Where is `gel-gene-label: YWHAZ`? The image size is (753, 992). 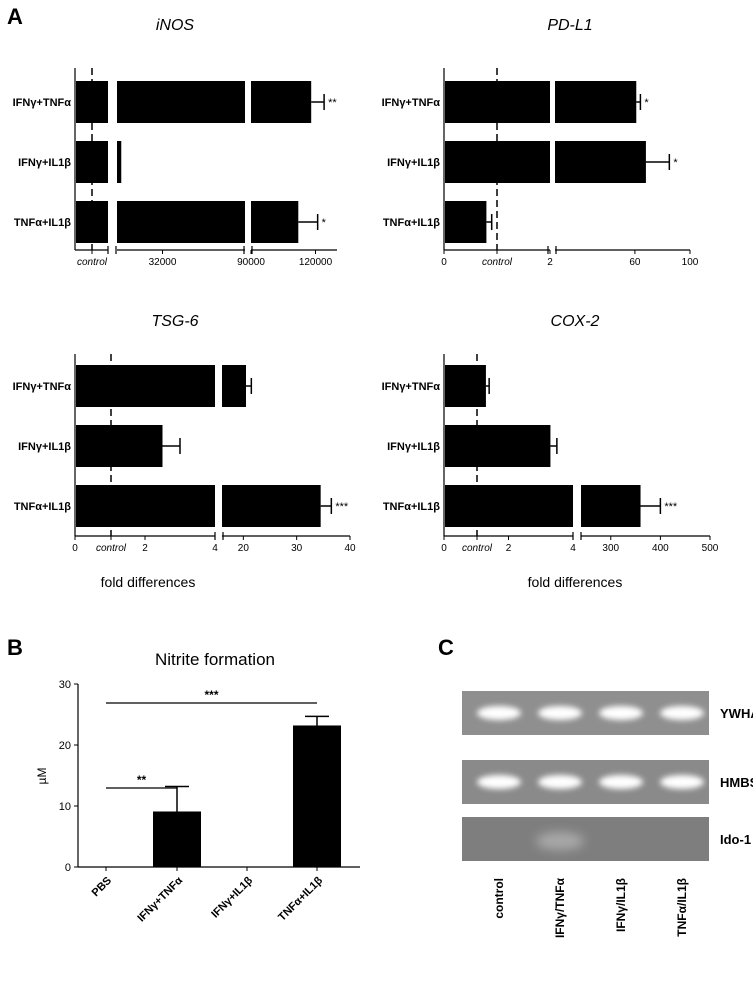 gel-gene-label: YWHAZ is located at coordinates (736, 713).